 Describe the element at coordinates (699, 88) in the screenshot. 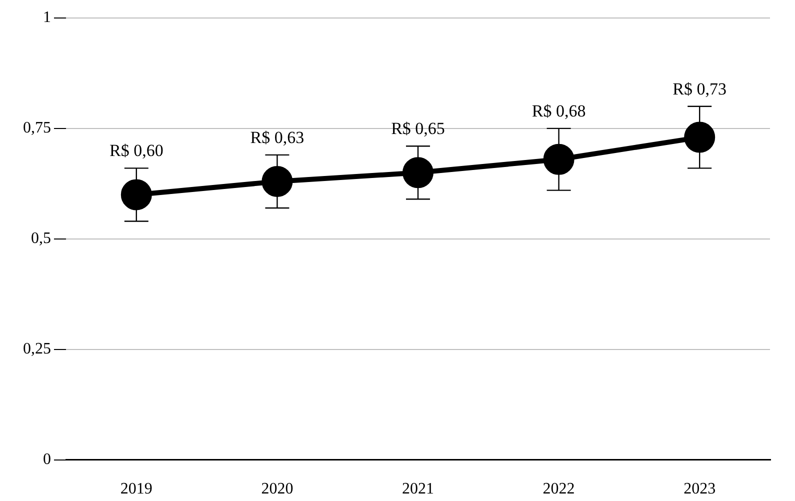

I see `data-label: R$ 0,73` at that location.